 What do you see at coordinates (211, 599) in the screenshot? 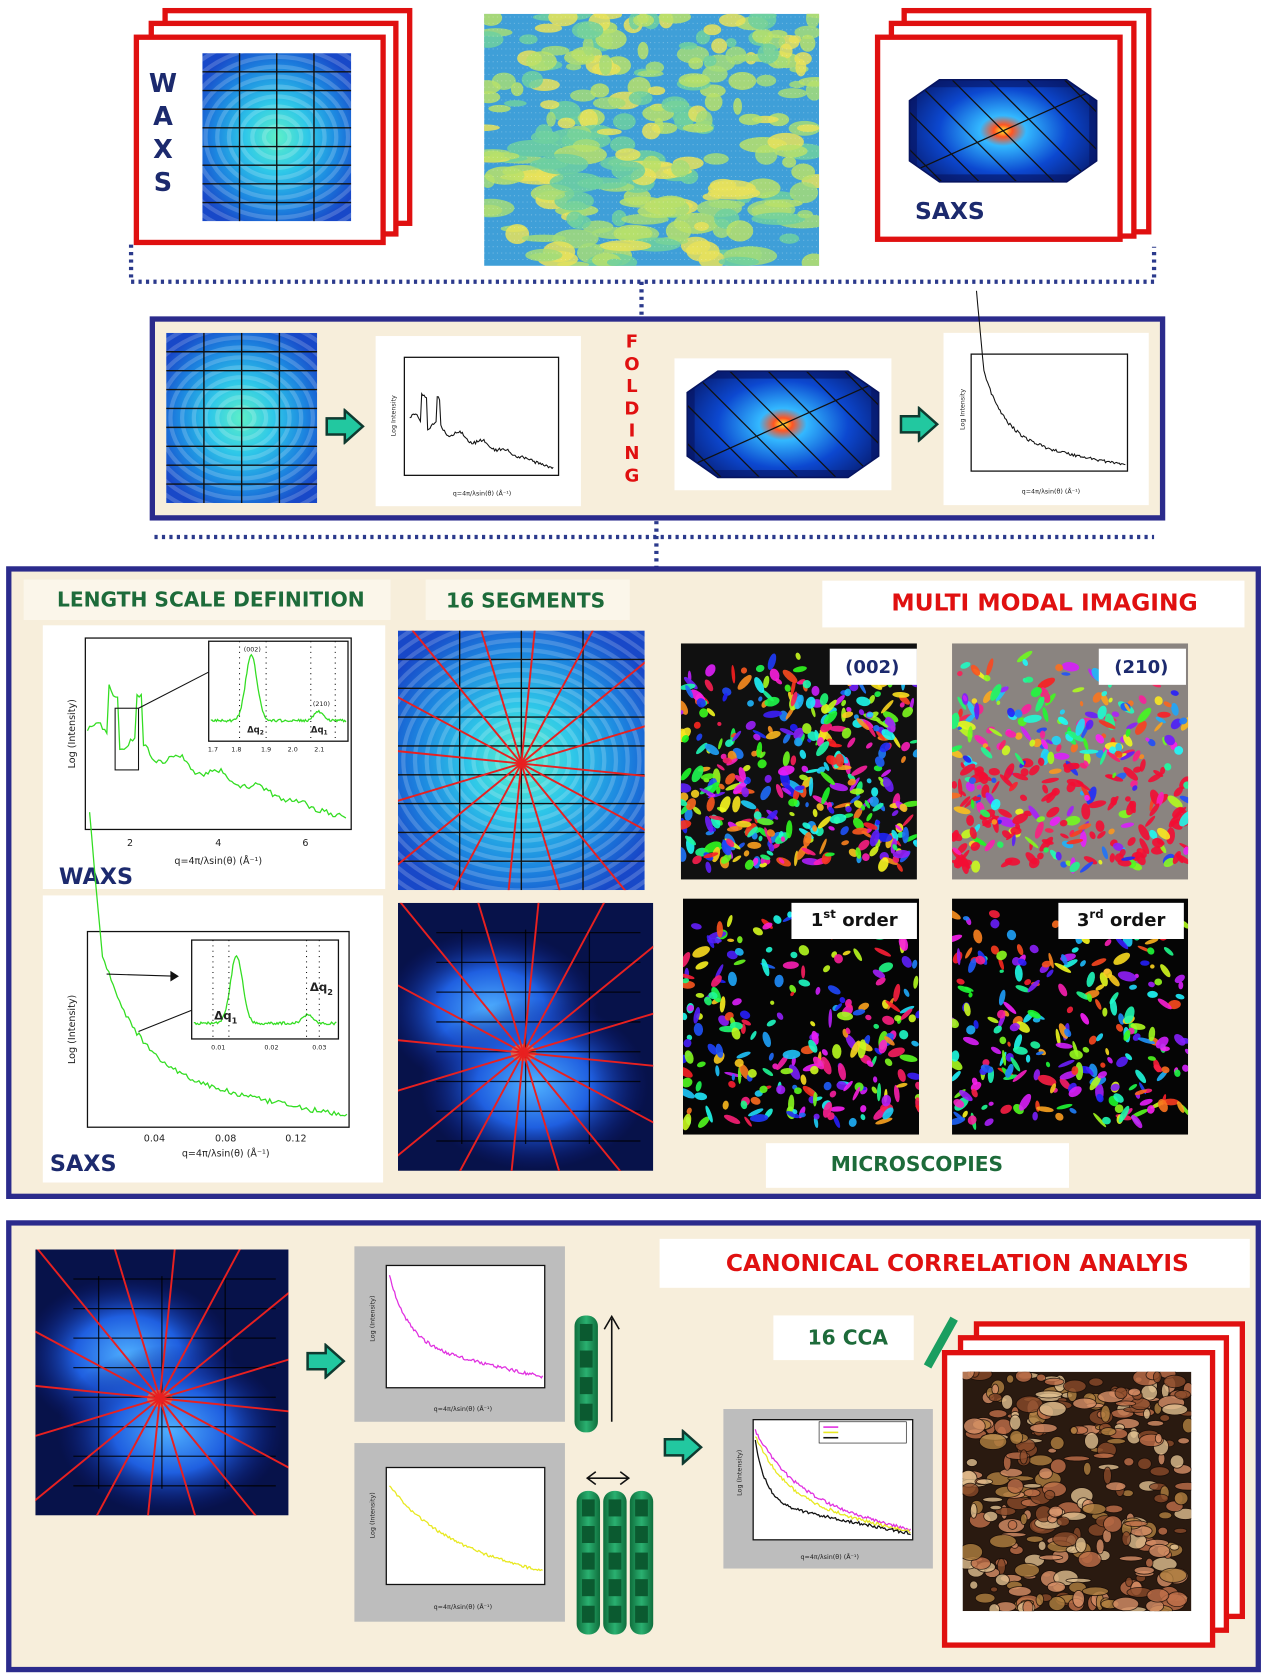
I see `length-scale-title: LENGTH SCALE DEFINITION` at bounding box center [211, 599].